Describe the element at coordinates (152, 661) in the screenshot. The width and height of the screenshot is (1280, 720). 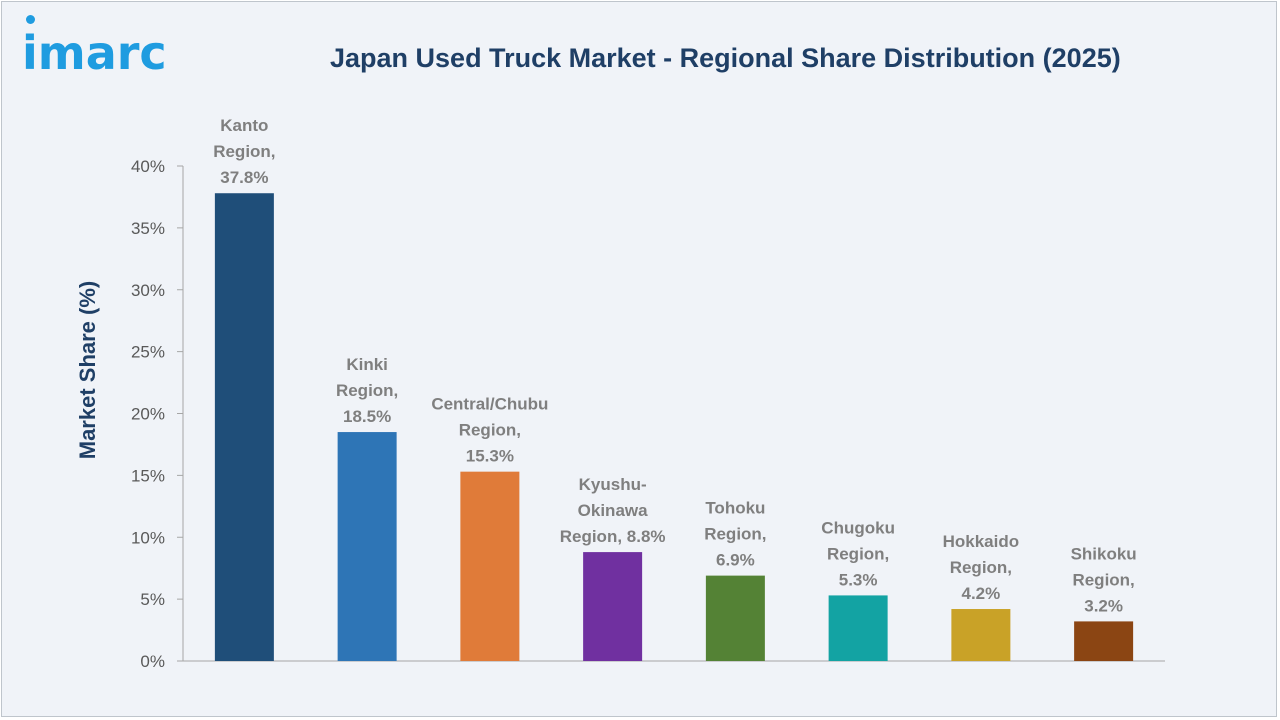
I see `y-tick-label: 0%` at that location.